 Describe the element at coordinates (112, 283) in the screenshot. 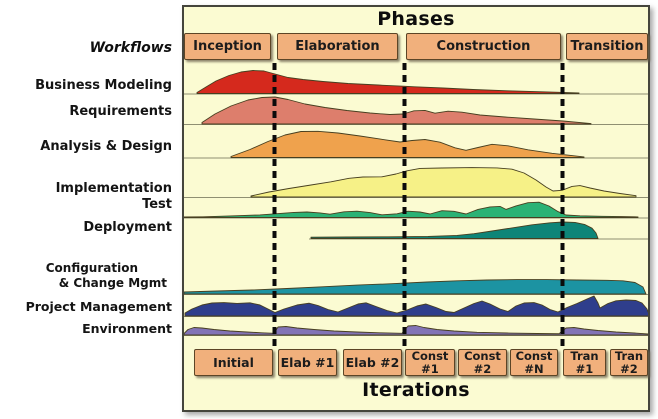

I see `workflow-label-text: & Change Mgmt` at that location.